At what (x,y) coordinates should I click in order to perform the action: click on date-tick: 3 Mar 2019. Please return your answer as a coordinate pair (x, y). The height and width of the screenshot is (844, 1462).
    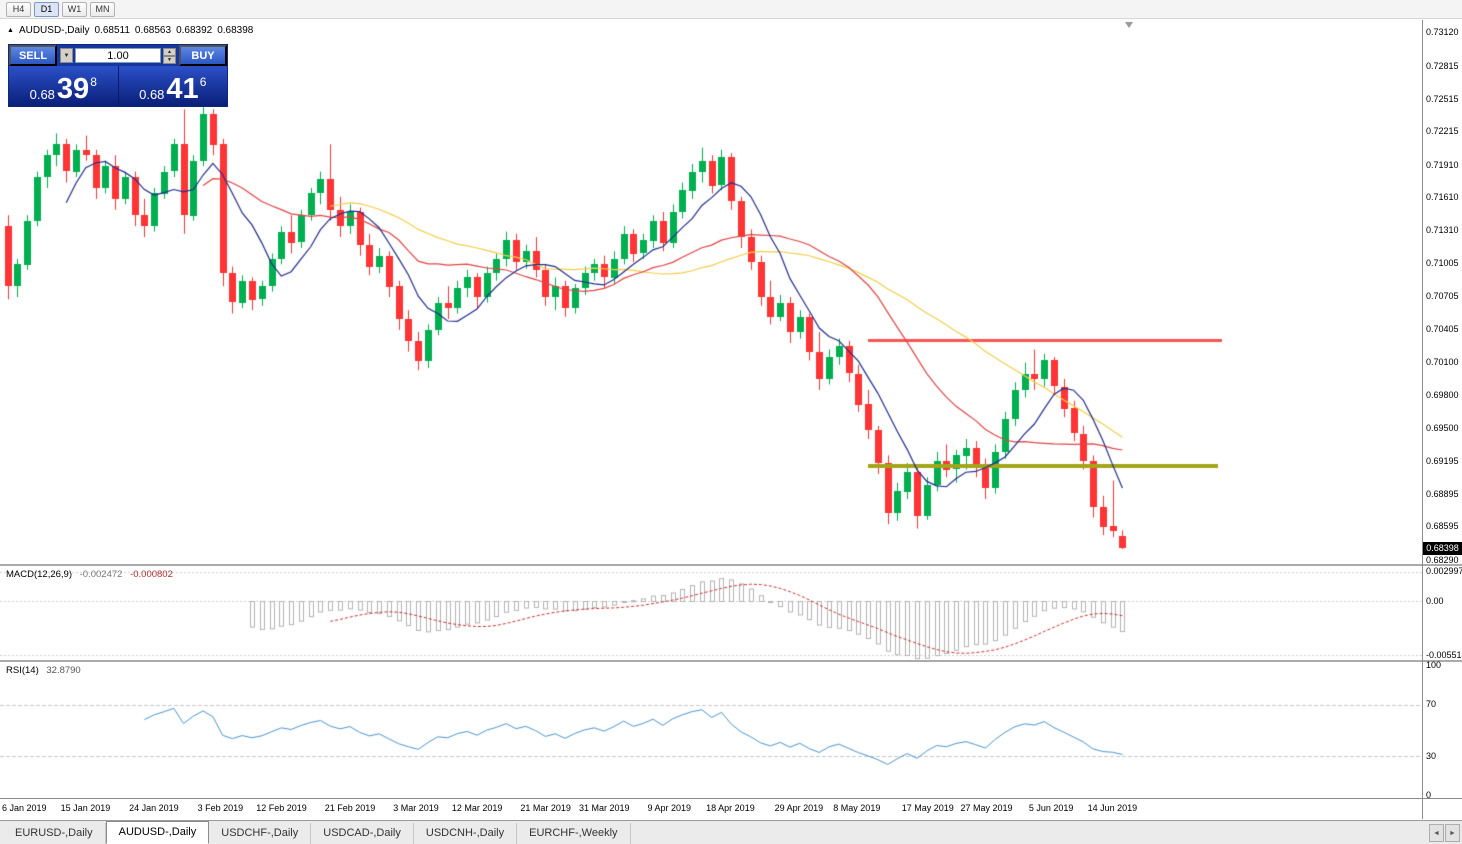
    Looking at the image, I should click on (416, 808).